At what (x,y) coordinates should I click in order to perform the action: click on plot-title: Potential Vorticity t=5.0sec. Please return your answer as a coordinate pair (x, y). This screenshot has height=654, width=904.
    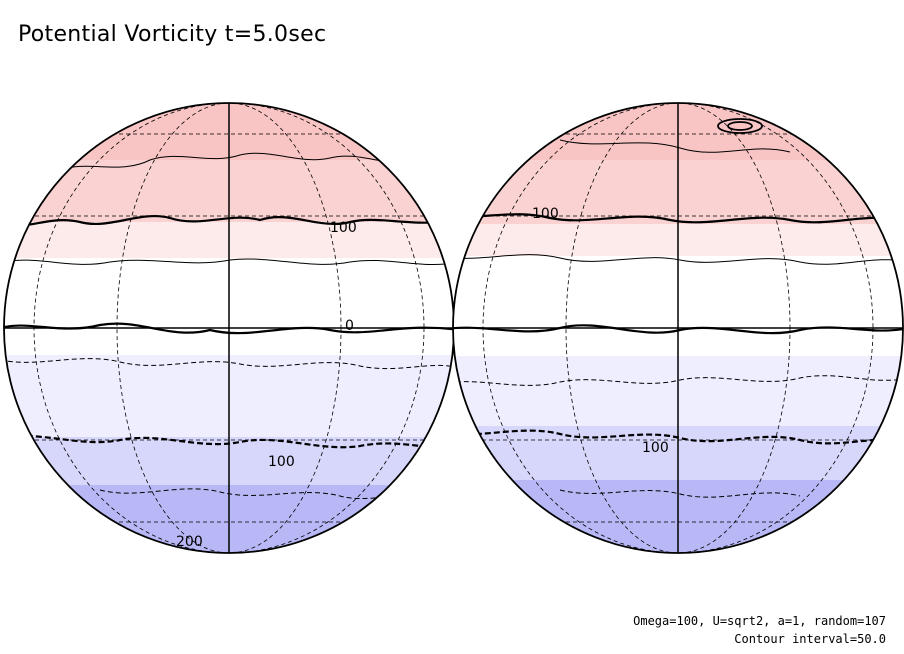
    Looking at the image, I should click on (172, 34).